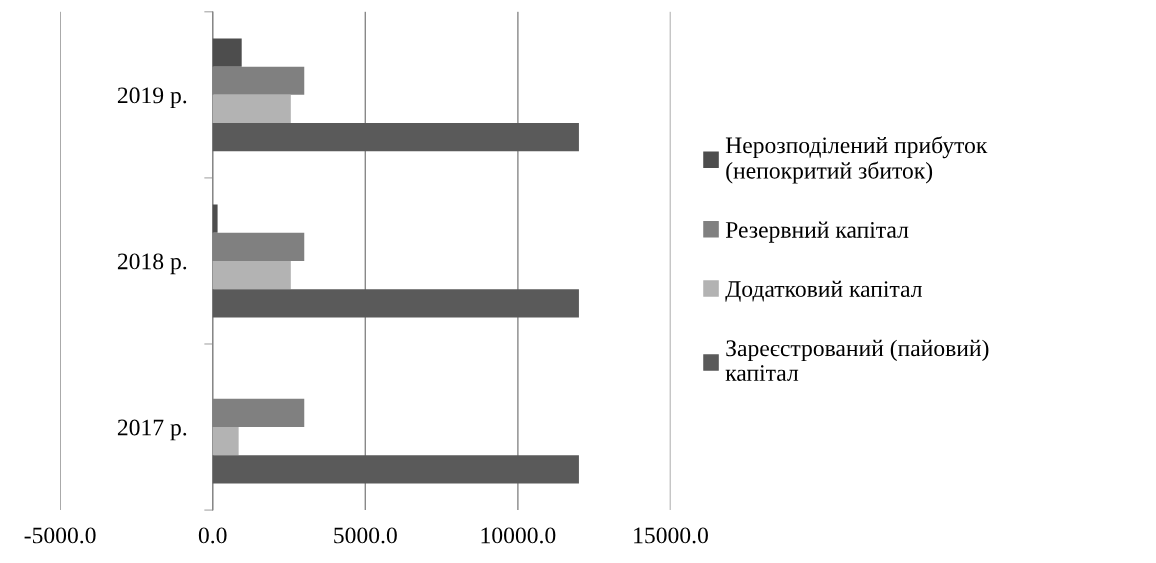  Describe the element at coordinates (823, 291) in the screenshot. I see `legend-label: Додатковий капітал` at that location.